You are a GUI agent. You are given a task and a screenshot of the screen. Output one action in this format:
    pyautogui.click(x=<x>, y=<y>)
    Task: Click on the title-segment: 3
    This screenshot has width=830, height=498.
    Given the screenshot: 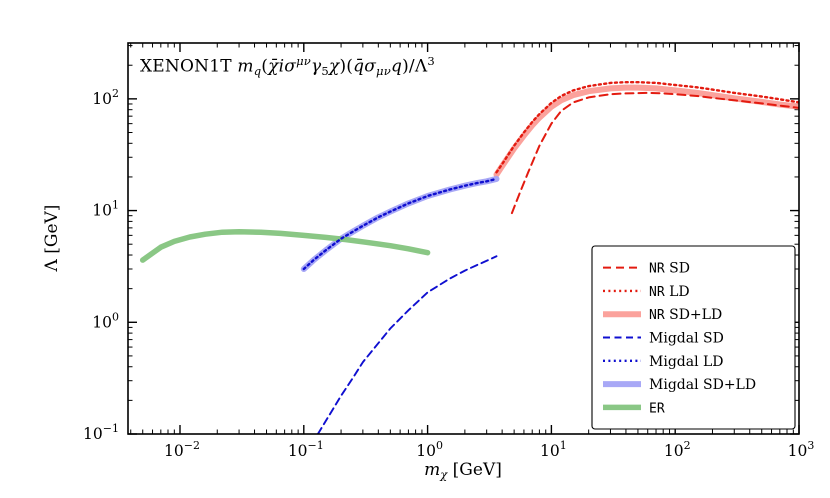 What is the action you would take?
    pyautogui.click(x=431, y=61)
    